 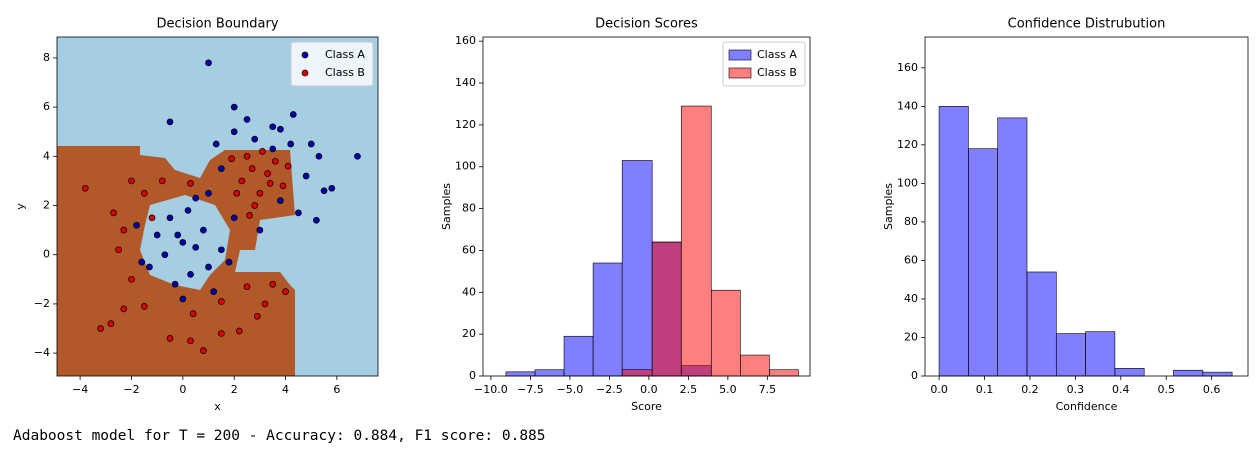 I want to click on x-tick-label: −4, so click(x=80, y=389).